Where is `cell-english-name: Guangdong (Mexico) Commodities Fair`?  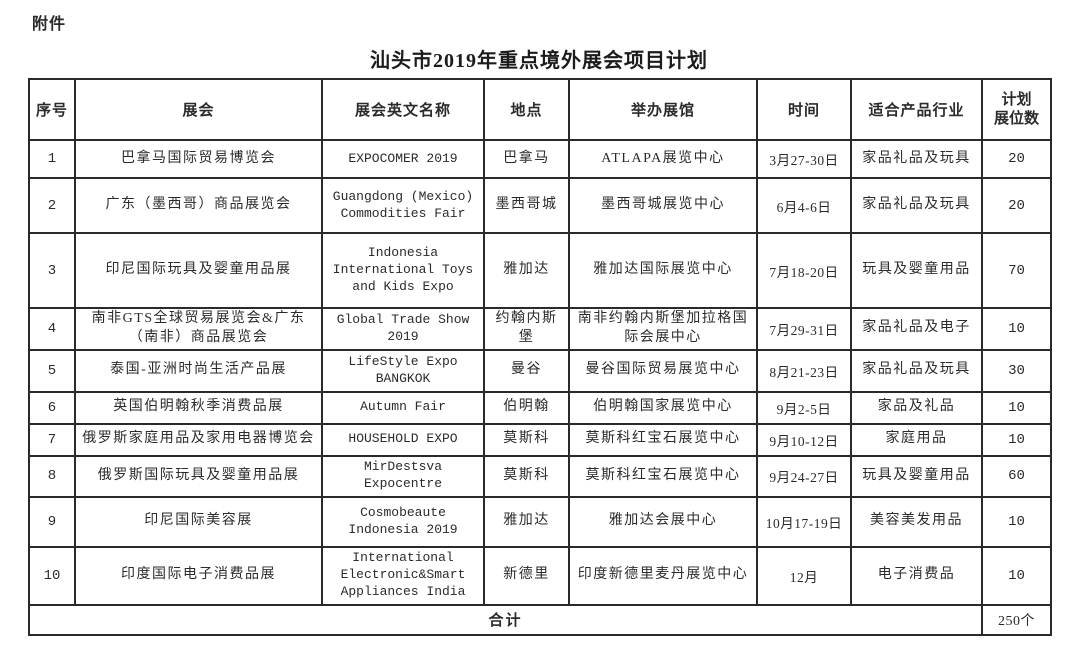
cell-english-name: Guangdong (Mexico) Commodities Fair is located at coordinates (403, 205).